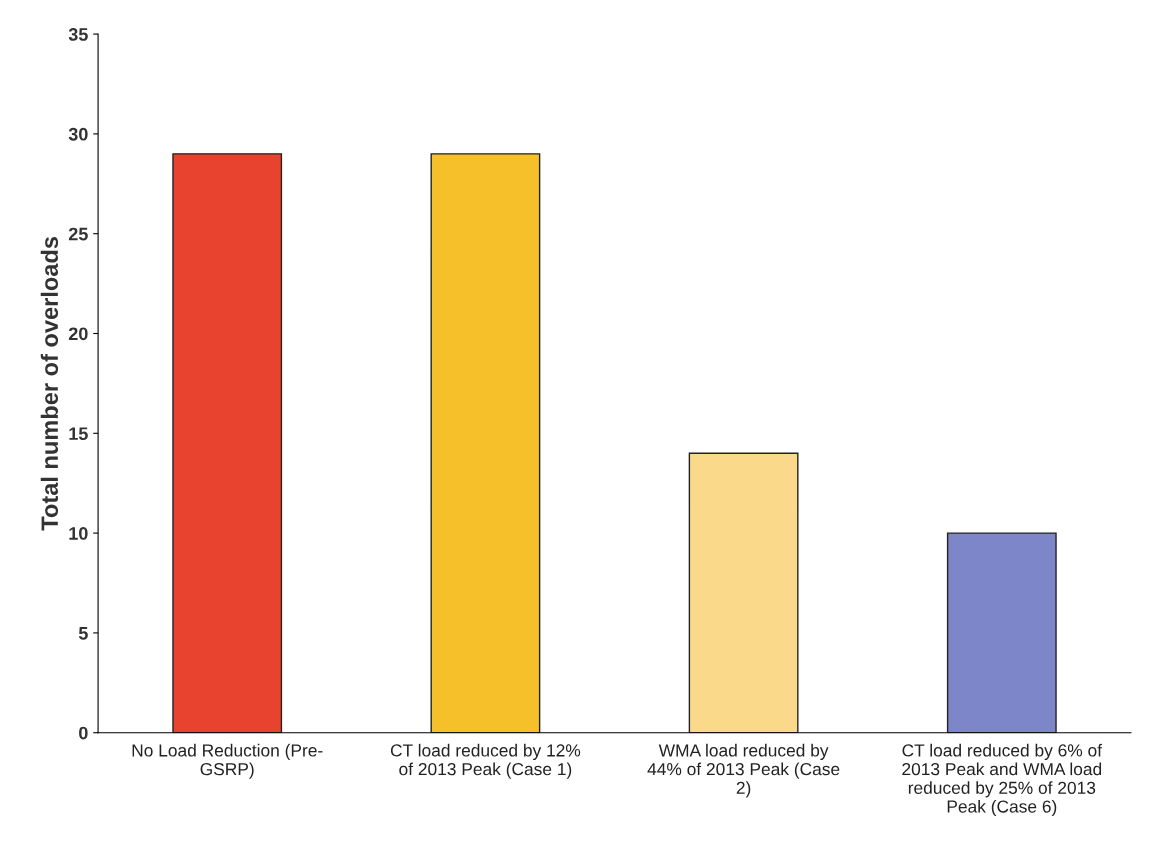 Image resolution: width=1154 pixels, height=852 pixels. Describe the element at coordinates (83, 633) in the screenshot. I see `y-tick-label: 5` at that location.